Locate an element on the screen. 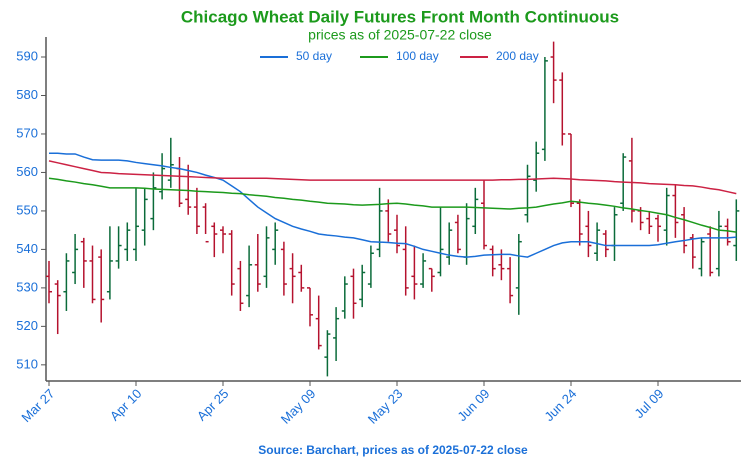  x-tick-label: Jul 09 is located at coordinates (648, 403).